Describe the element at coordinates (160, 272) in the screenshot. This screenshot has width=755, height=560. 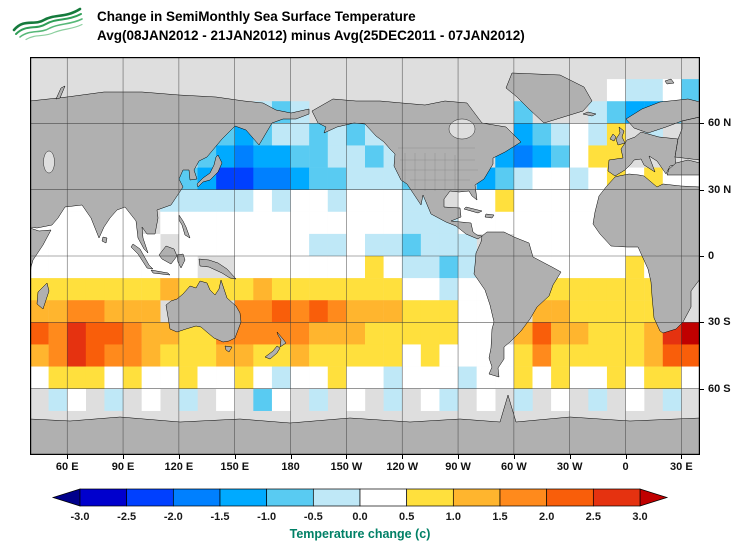
I see `land-java` at that location.